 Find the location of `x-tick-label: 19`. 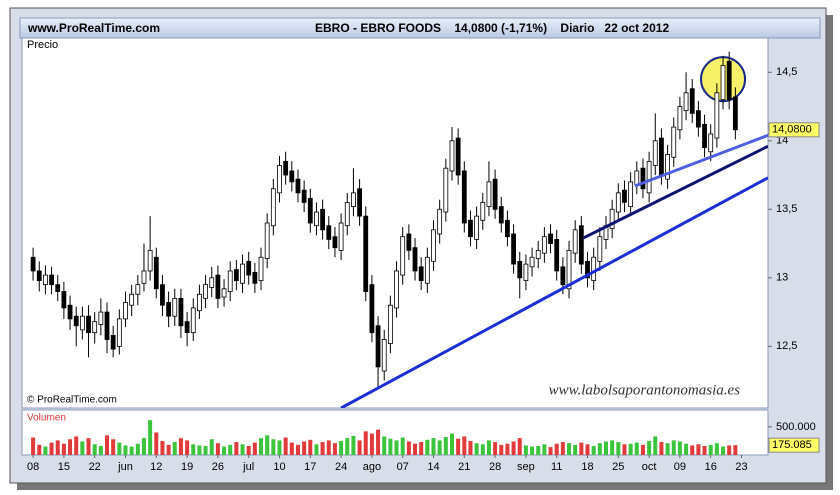

x-tick-label: 19 is located at coordinates (187, 467).